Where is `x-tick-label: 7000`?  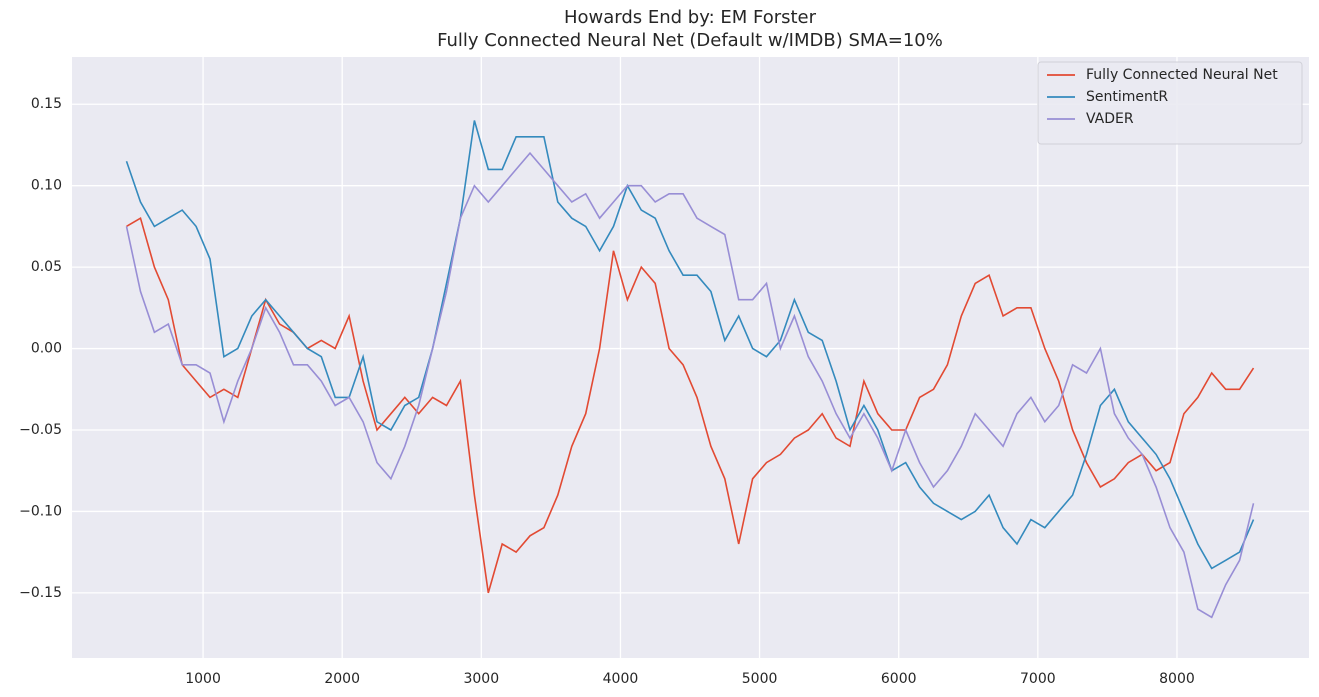 x-tick-label: 7000 is located at coordinates (1038, 679).